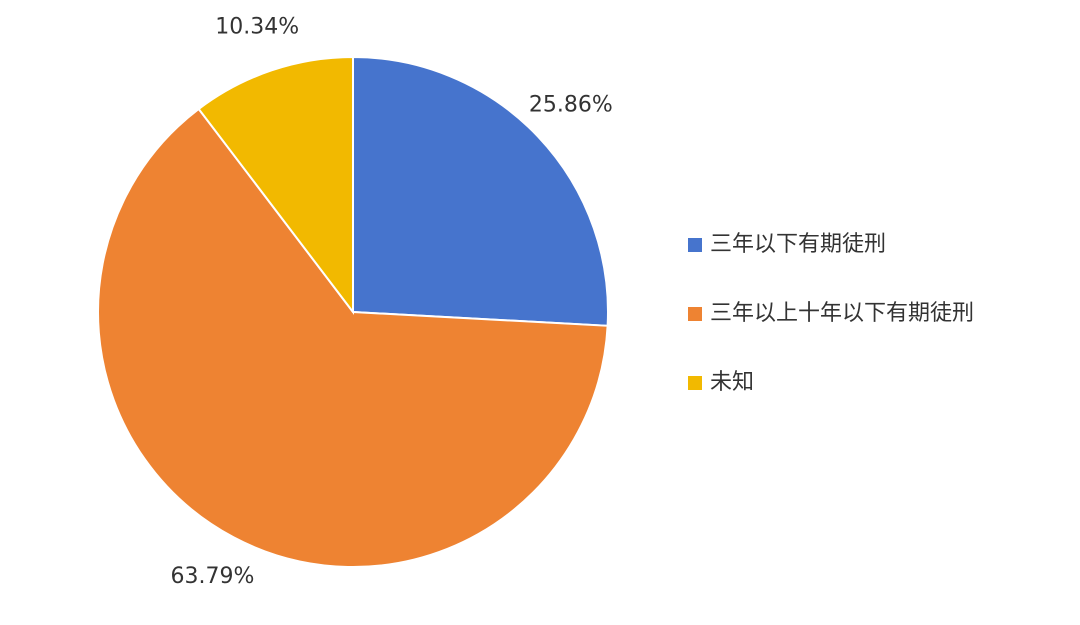 The width and height of the screenshot is (1080, 625). I want to click on legend-label: 未知, so click(732, 382).